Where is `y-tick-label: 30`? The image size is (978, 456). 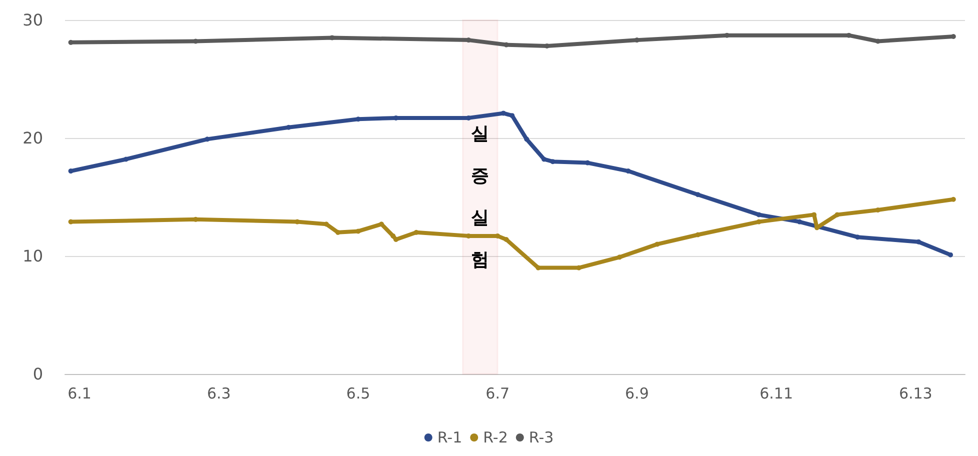
y-tick-label: 30 is located at coordinates (32, 20).